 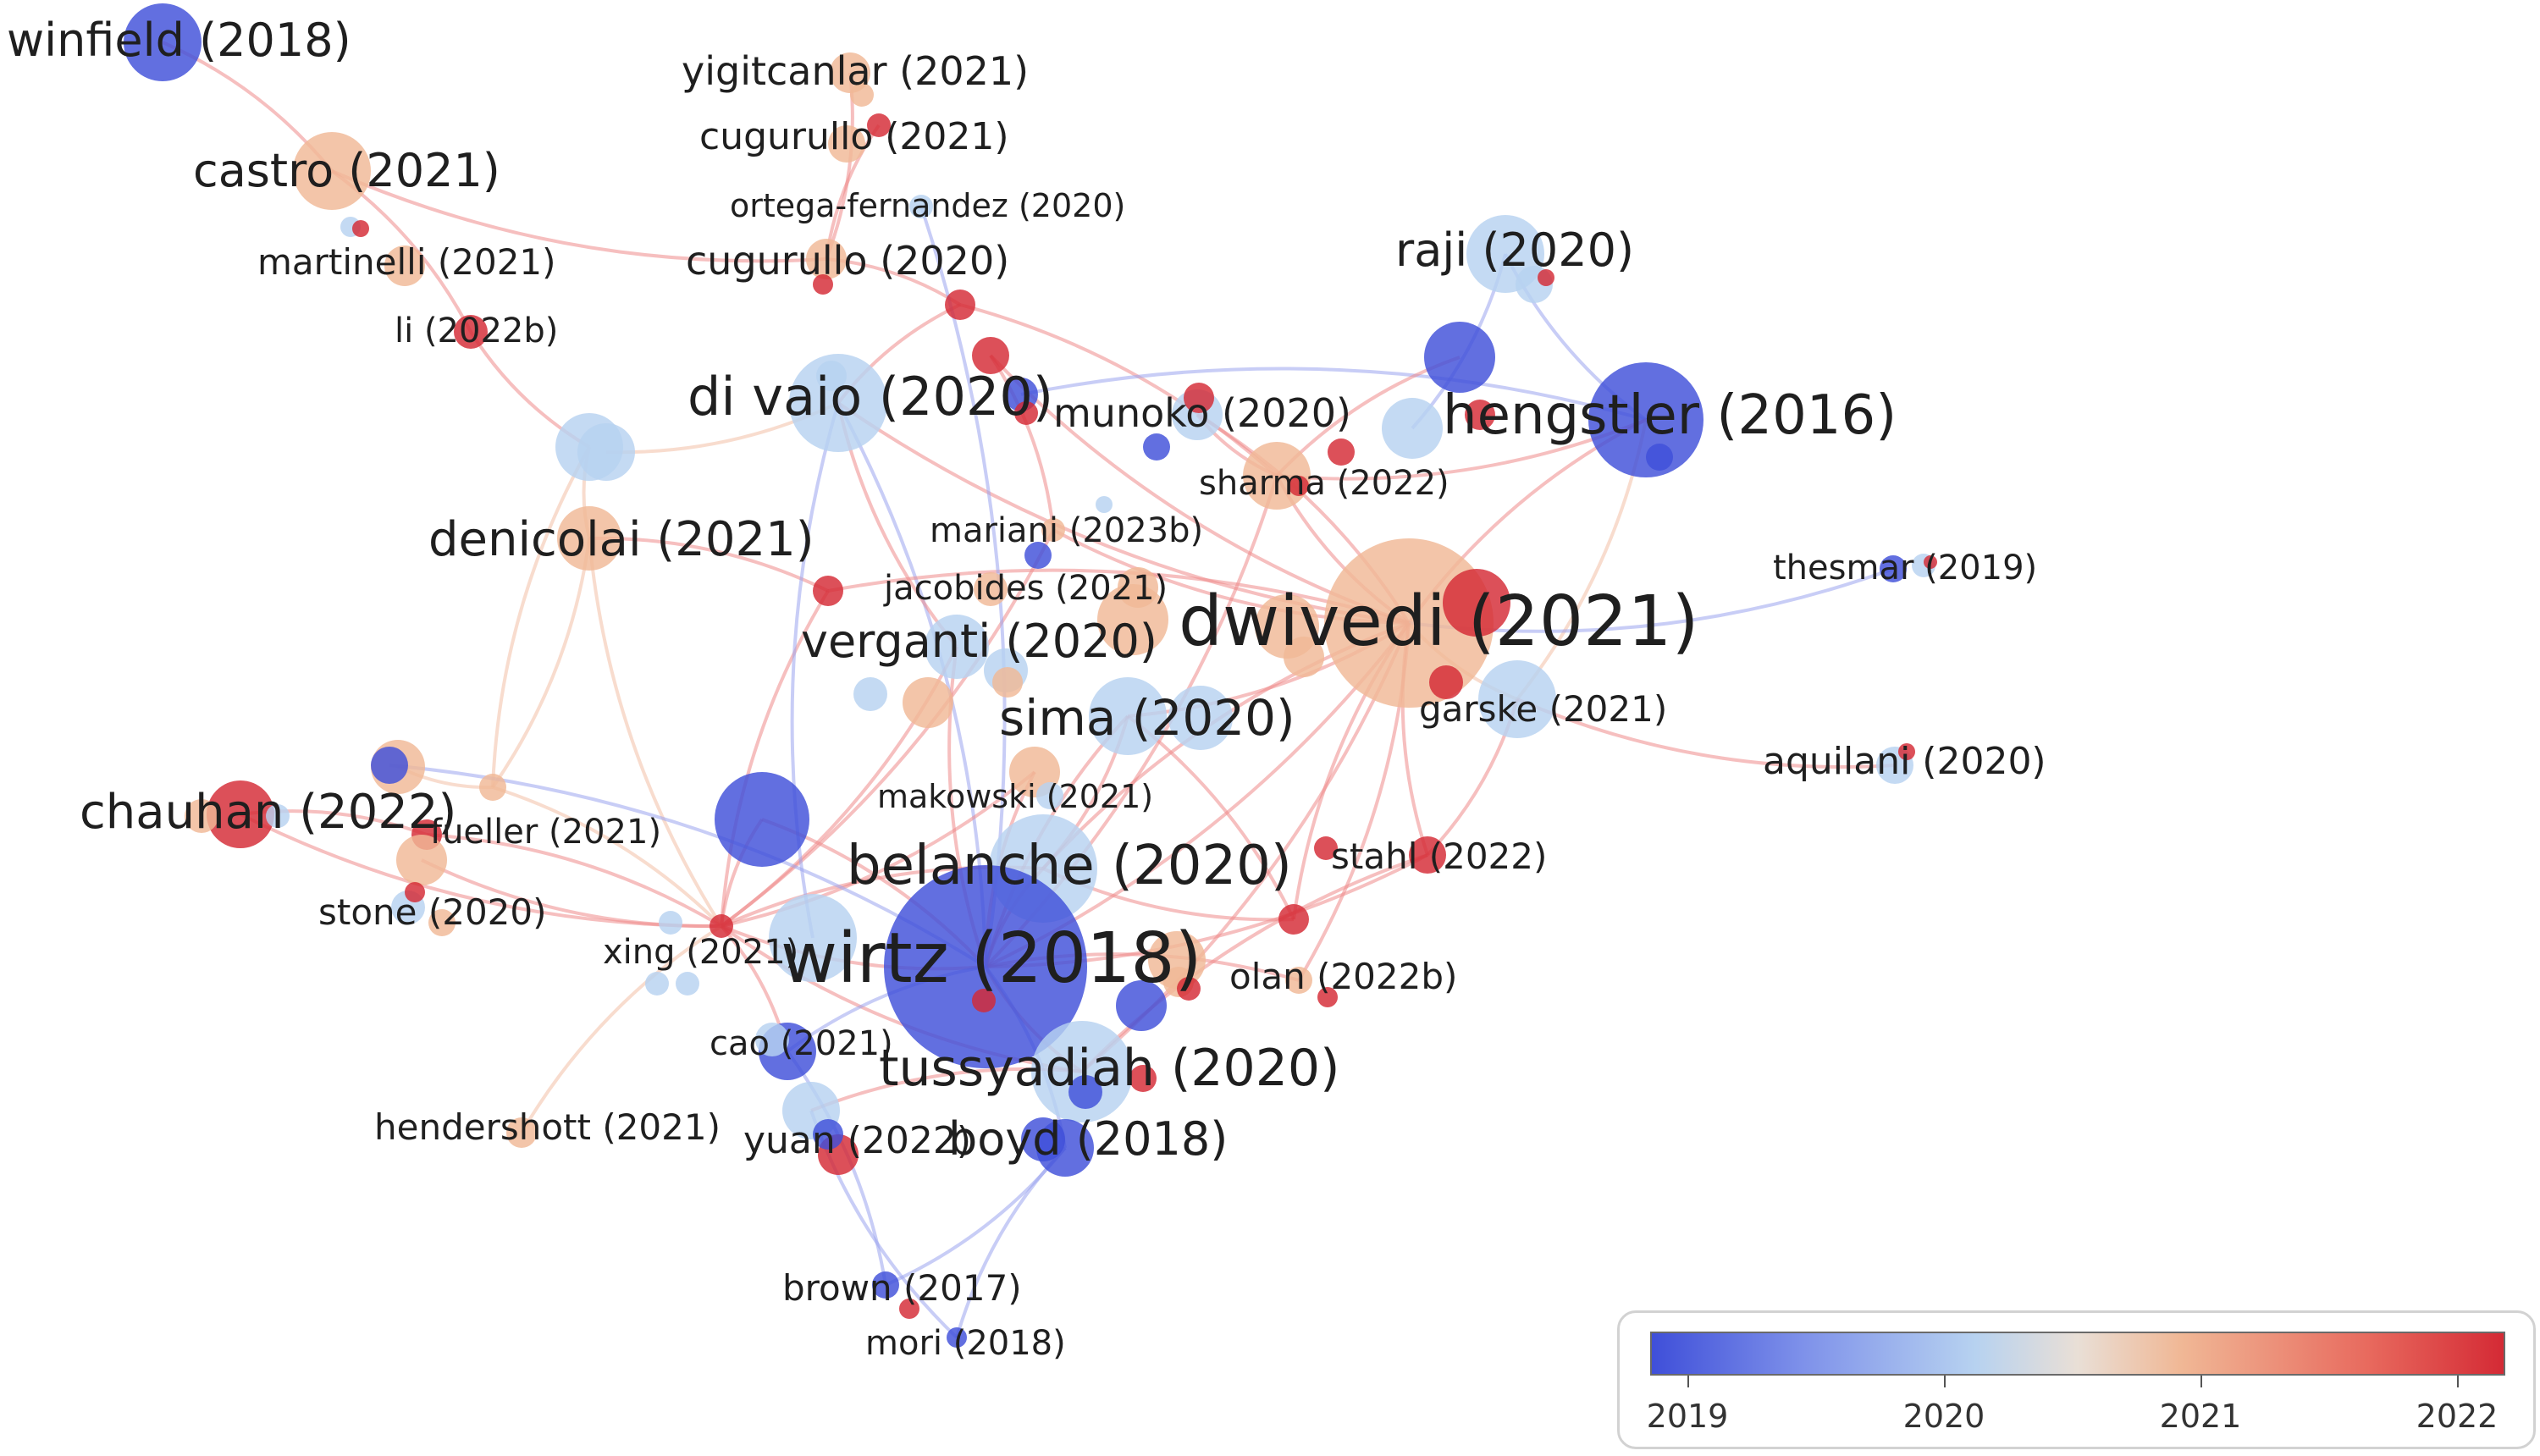 I want to click on label-olan: olan (2022b), so click(x=1343, y=977).